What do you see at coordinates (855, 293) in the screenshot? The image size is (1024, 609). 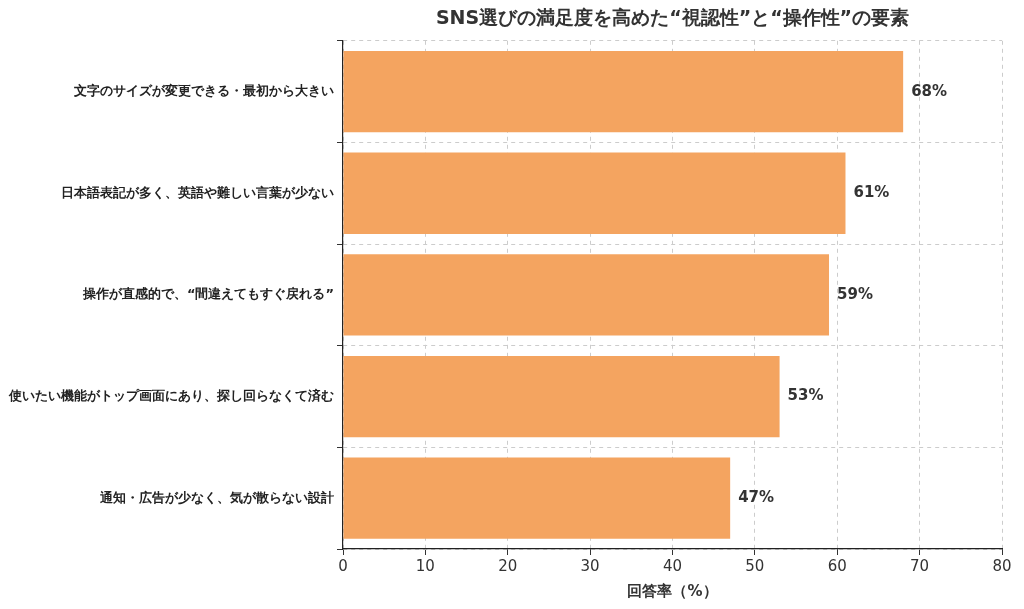 I see `data-label: 59%` at bounding box center [855, 293].